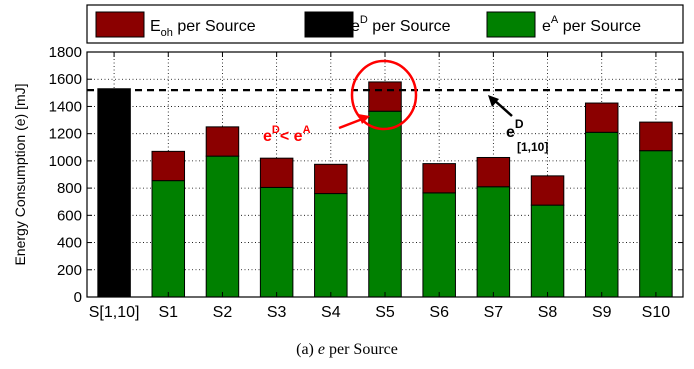 This screenshot has width=694, height=369. Describe the element at coordinates (331, 245) in the screenshot. I see `bar-S4-series1` at that location.